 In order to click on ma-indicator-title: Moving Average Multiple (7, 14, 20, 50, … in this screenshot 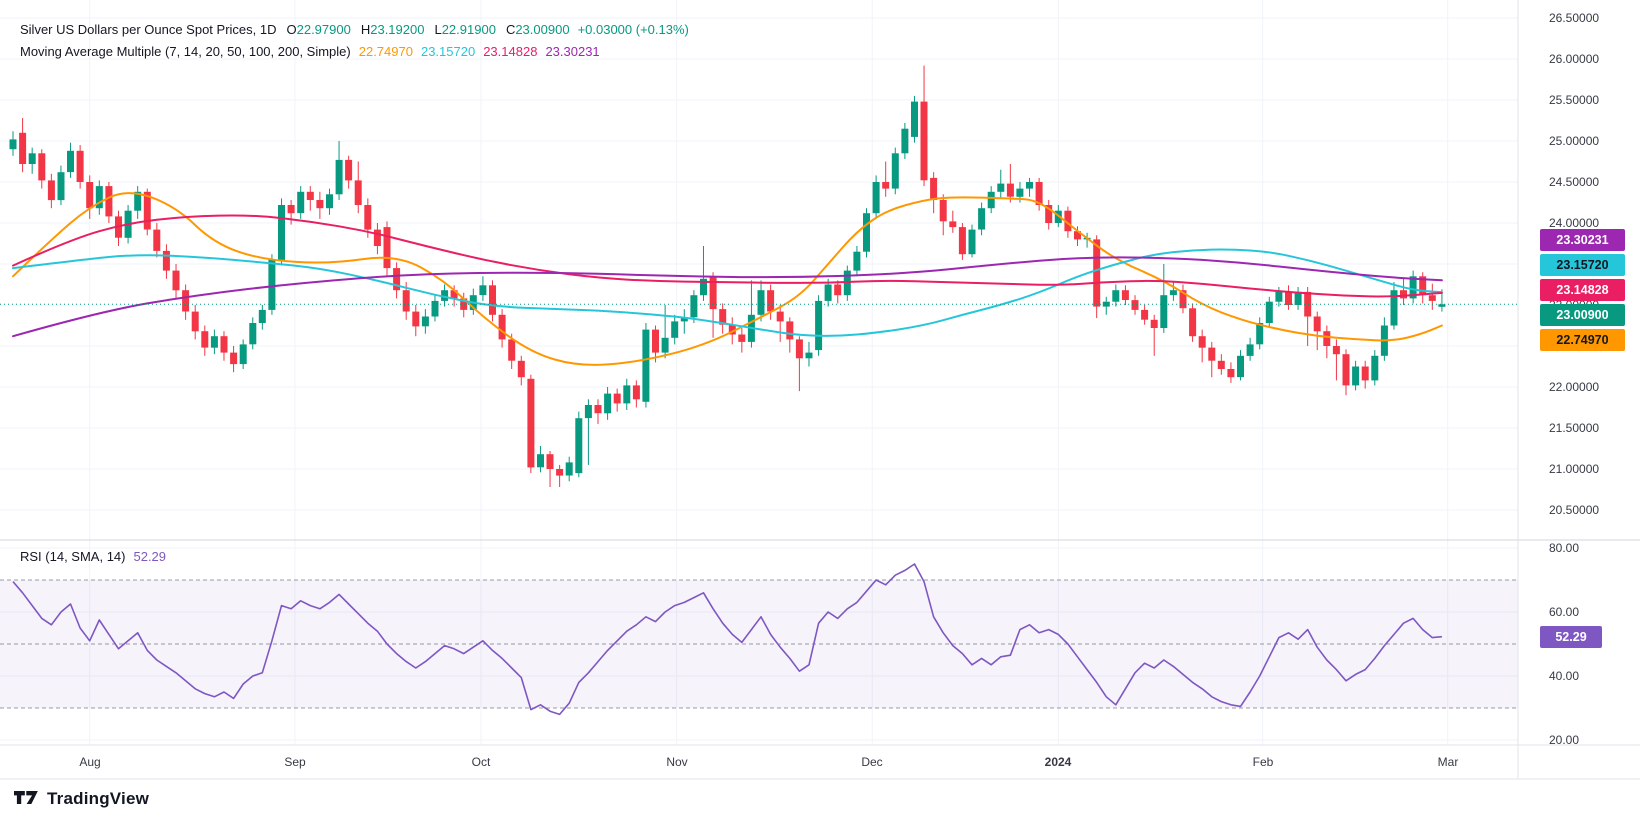, I will do `click(185, 51)`.